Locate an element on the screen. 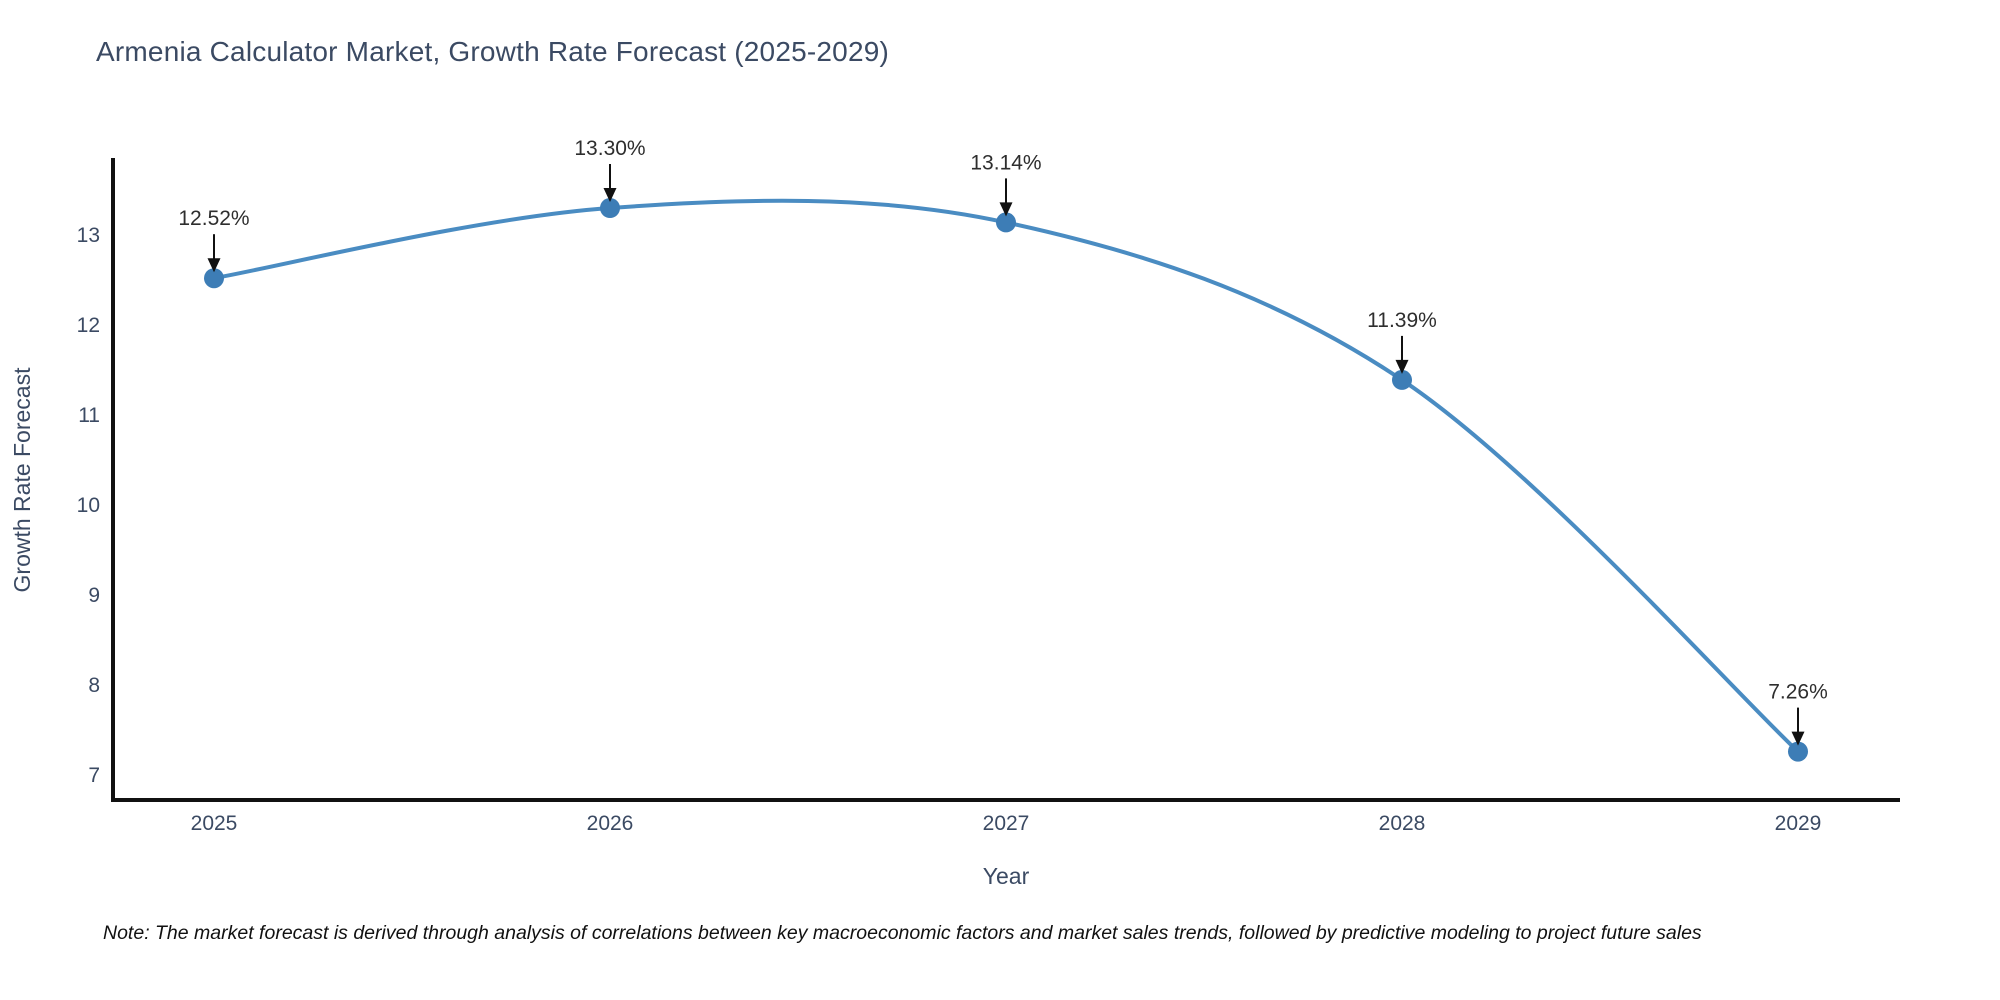  x-tick-2029: 2029 is located at coordinates (1798, 823).